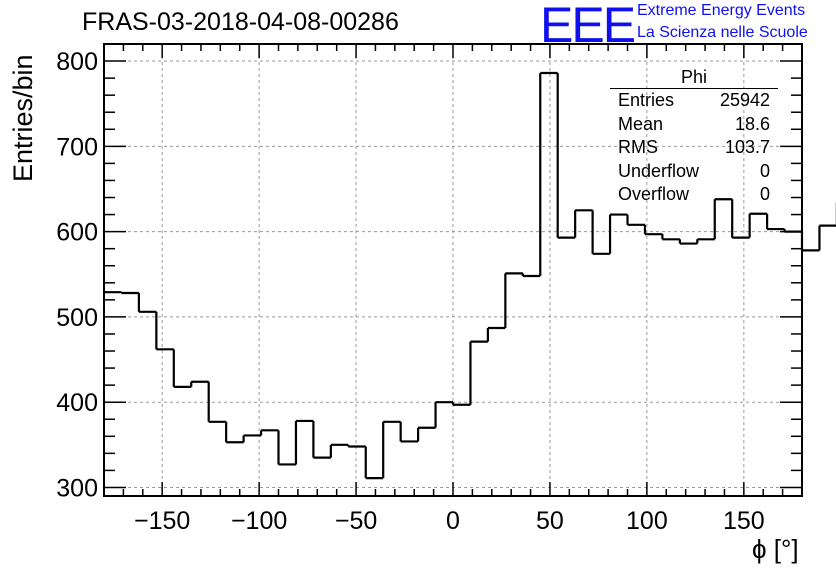 The height and width of the screenshot is (572, 836). I want to click on stats-row-underflow: Underflow 0, so click(694, 172).